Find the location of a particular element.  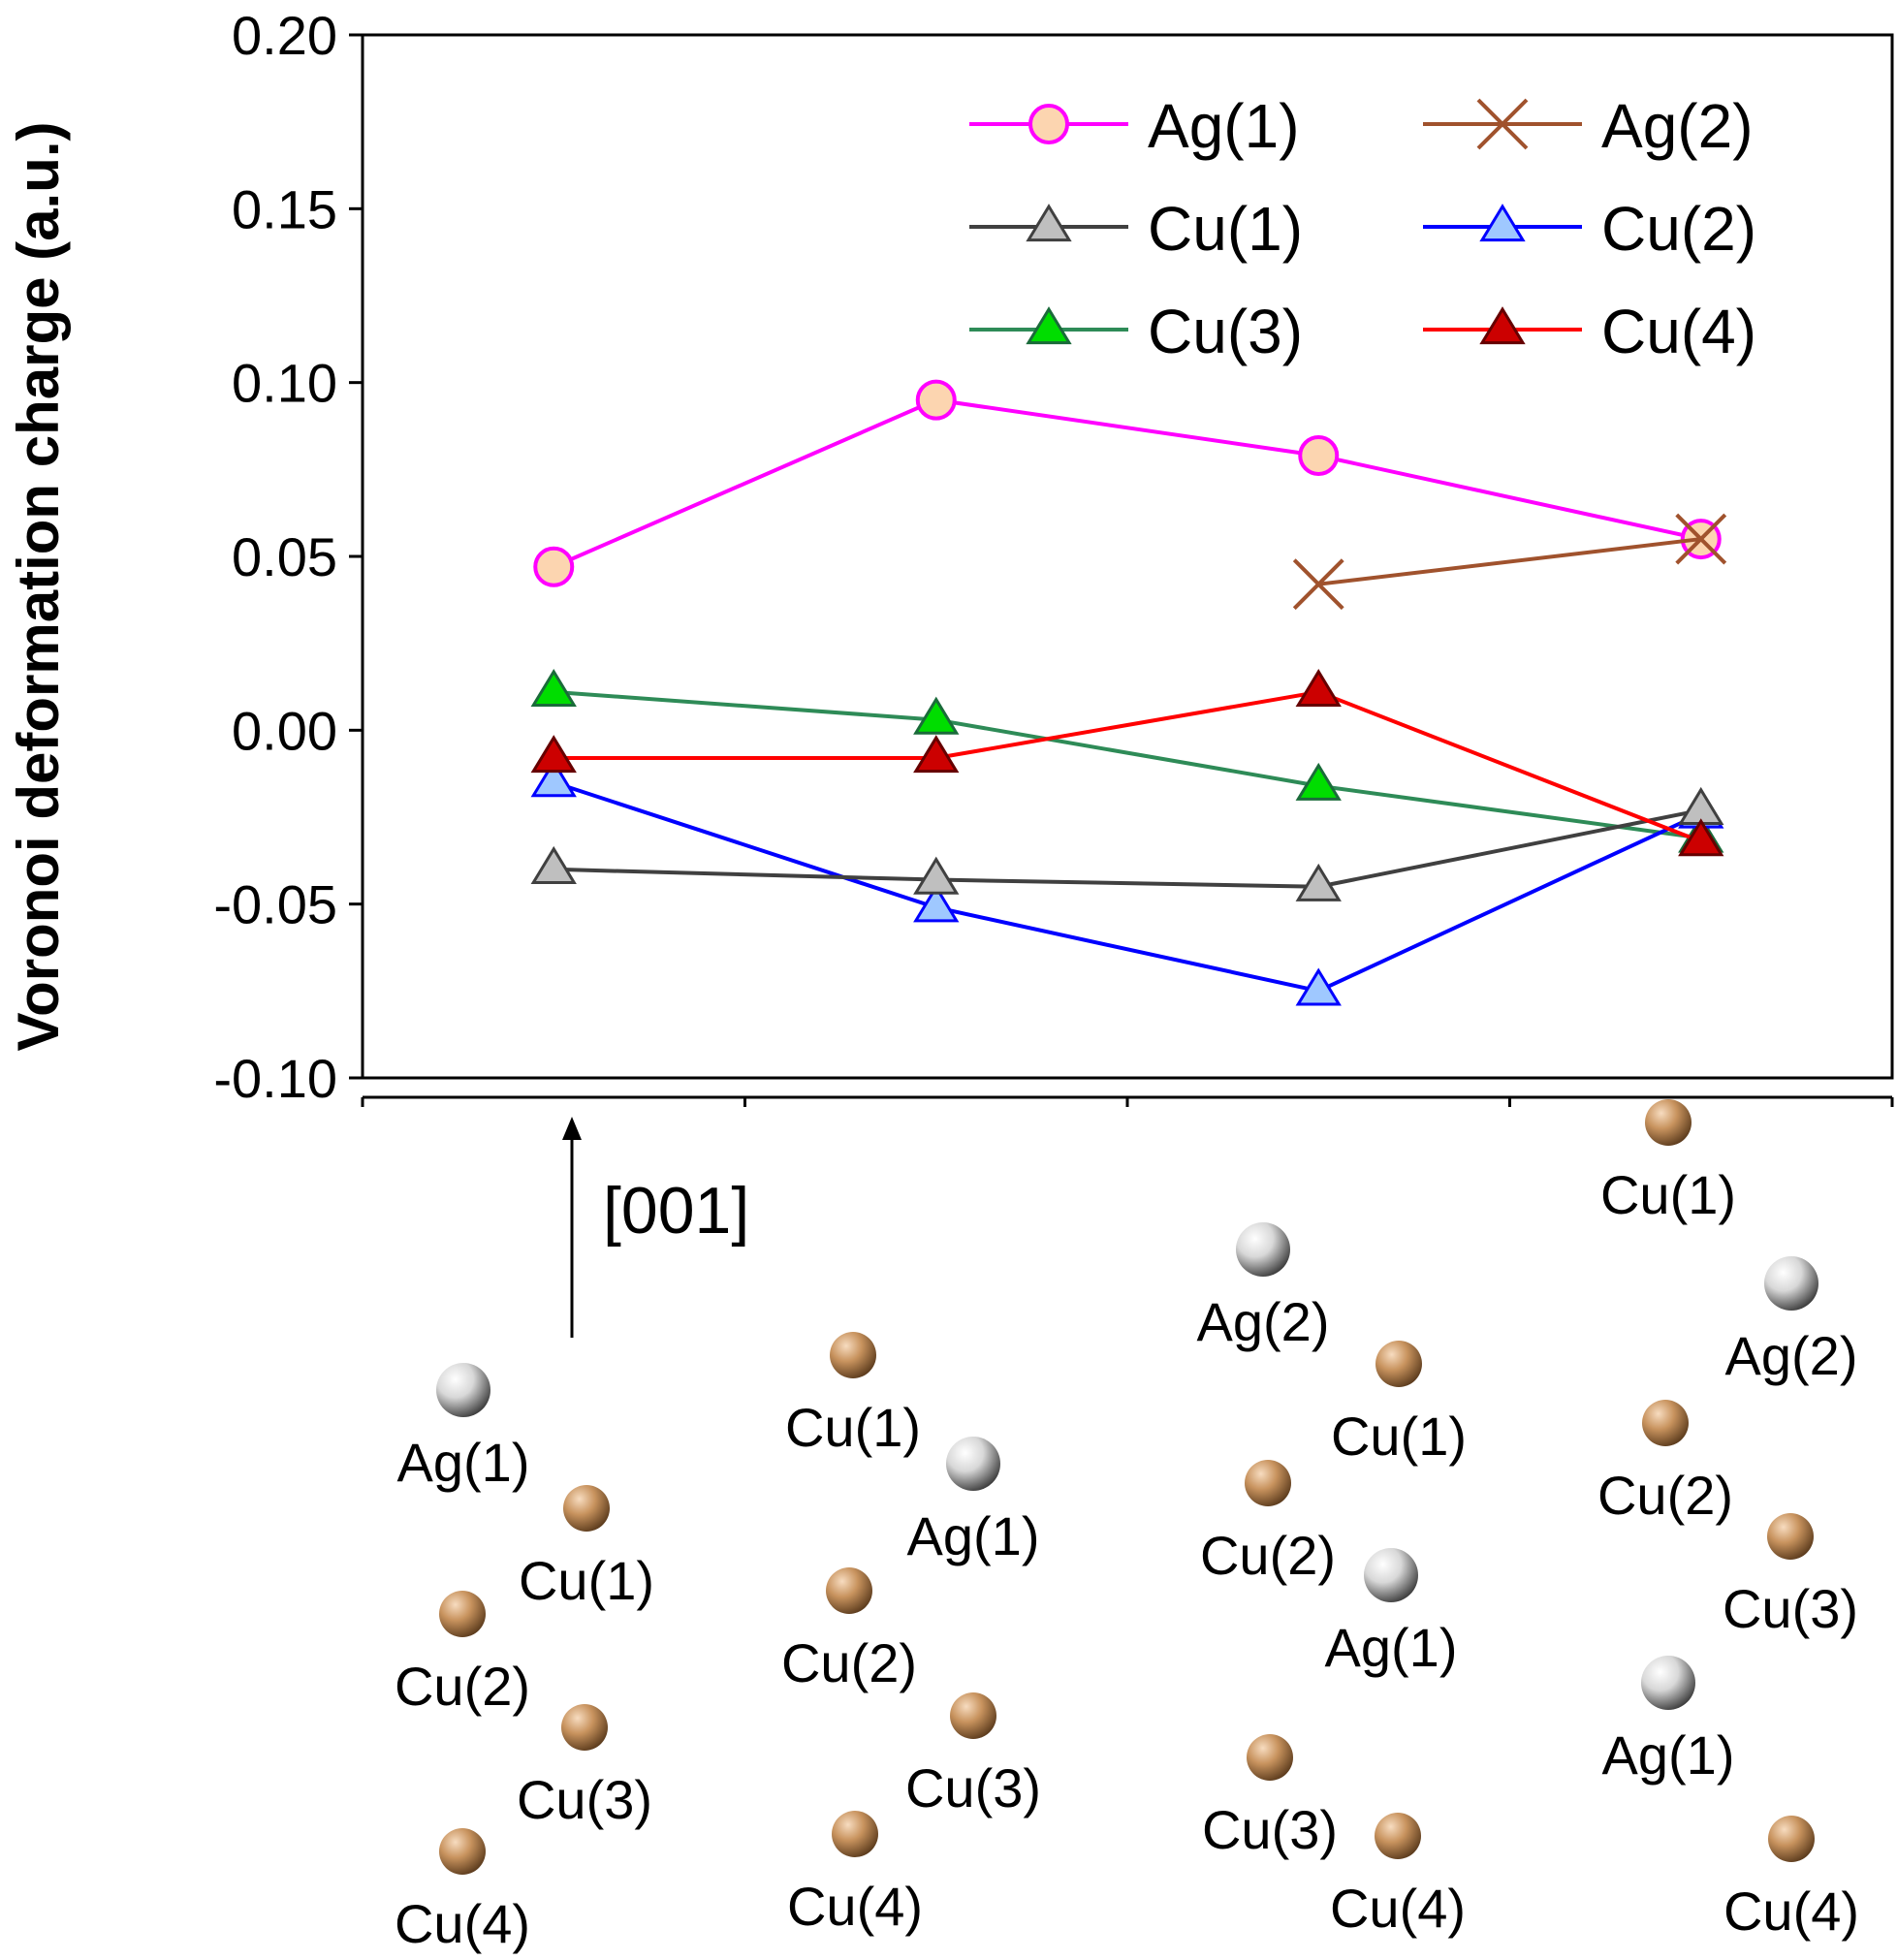

data-point-cu1 is located at coordinates (1319, 882).